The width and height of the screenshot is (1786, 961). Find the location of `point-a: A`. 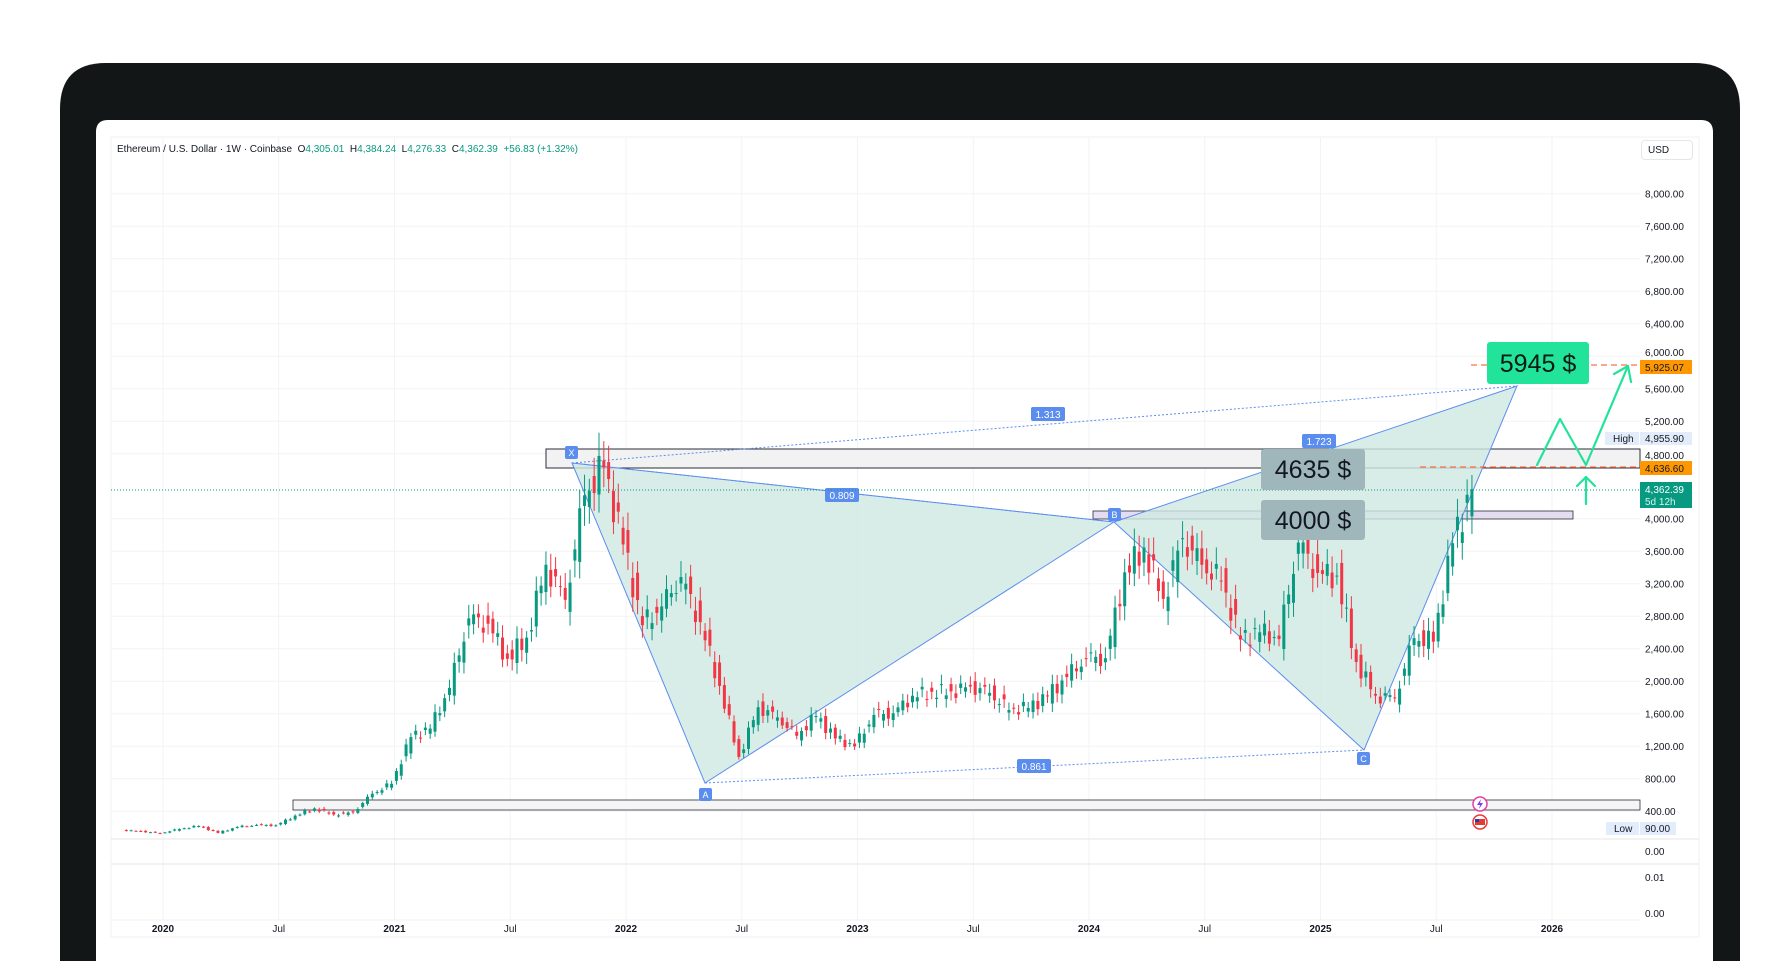

point-a: A is located at coordinates (705, 794).